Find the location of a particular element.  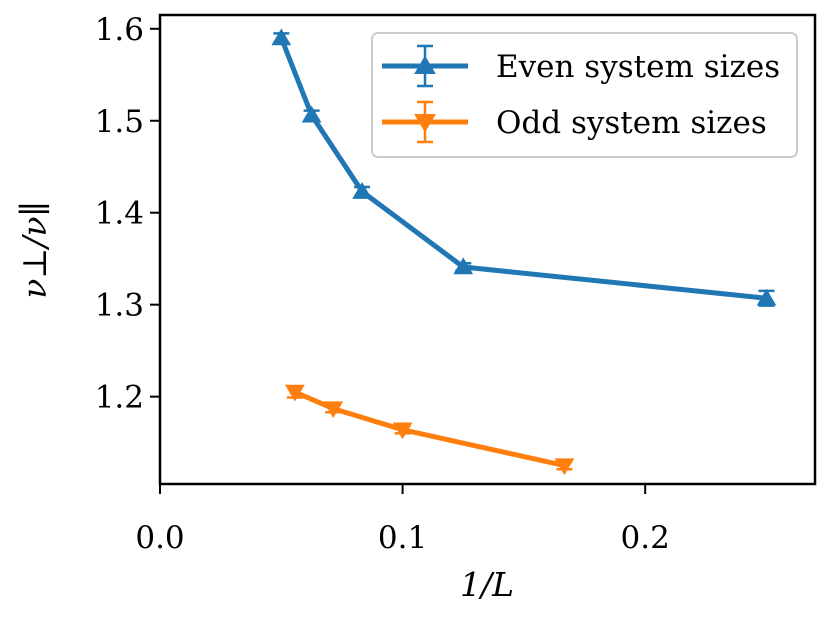

y-tick-label: 1.5 is located at coordinates (119, 122).